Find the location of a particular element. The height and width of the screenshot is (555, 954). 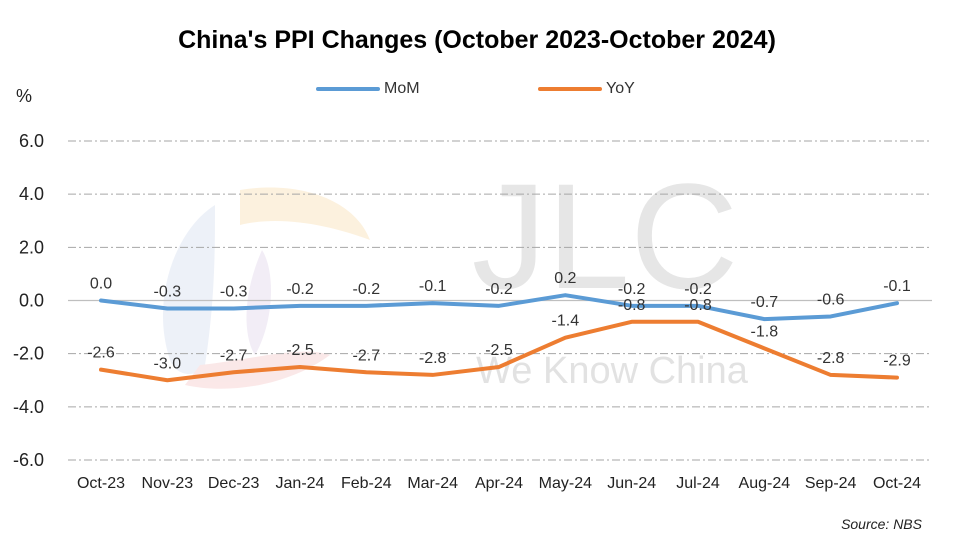

data-label-yoy: -2.6 is located at coordinates (101, 353).